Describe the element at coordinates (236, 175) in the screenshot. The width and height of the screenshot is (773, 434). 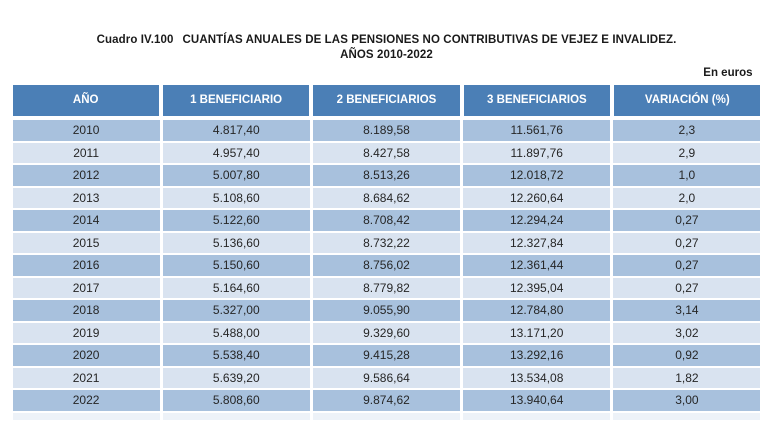
I see `value-cell: 5.007,80` at that location.